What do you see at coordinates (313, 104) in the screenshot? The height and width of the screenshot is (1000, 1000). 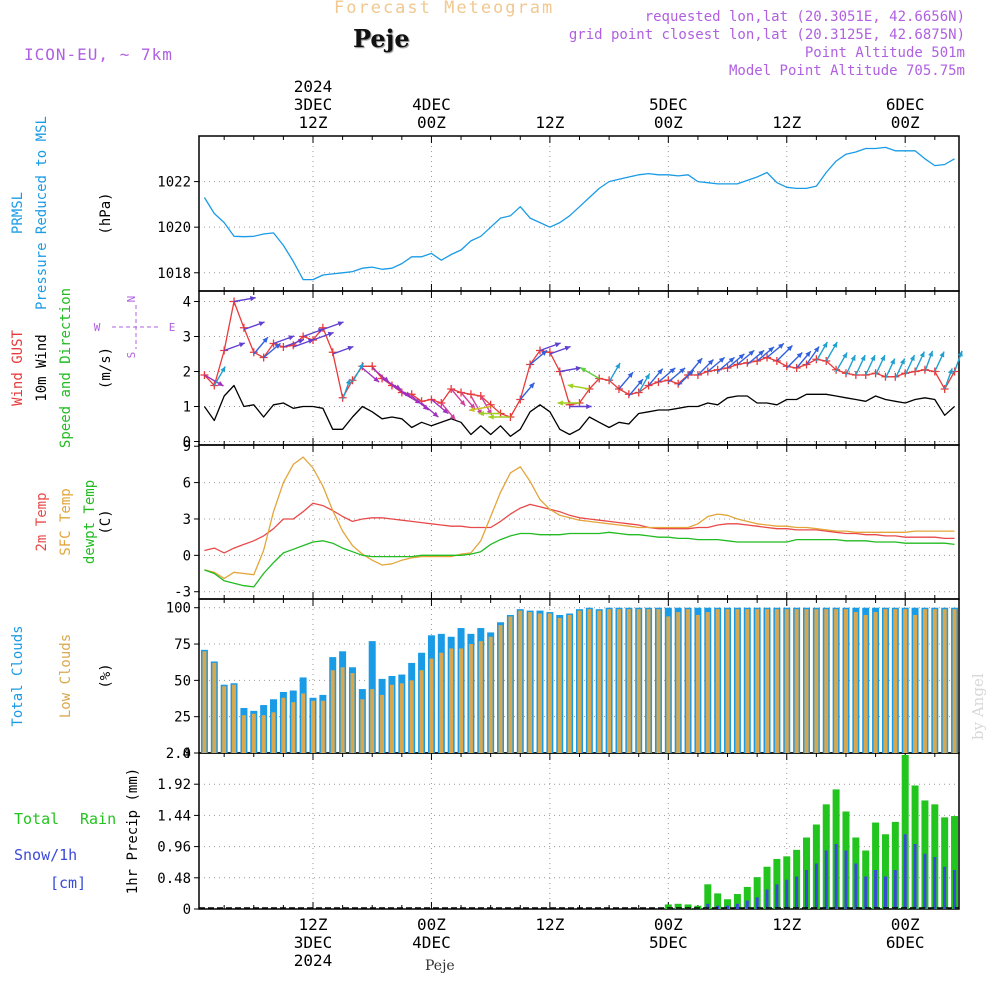 I see `top-time-label: 3DEC` at bounding box center [313, 104].